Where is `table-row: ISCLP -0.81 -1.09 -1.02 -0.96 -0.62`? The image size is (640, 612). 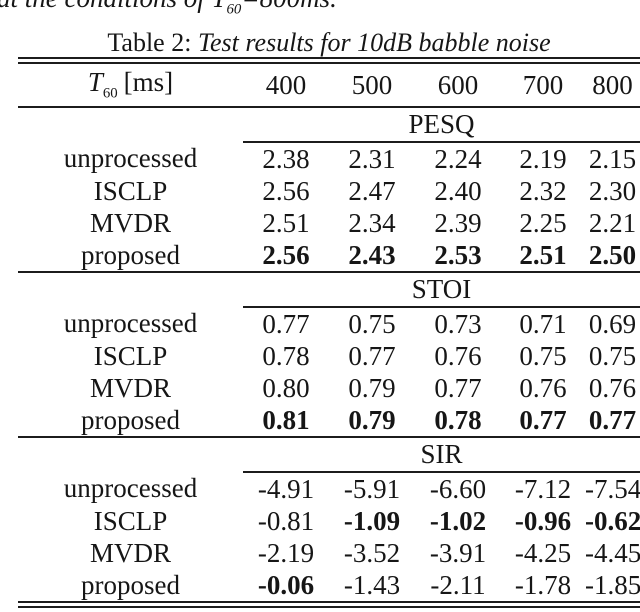 table-row: ISCLP -0.81 -1.09 -1.02 -0.96 -0.62 is located at coordinates (329, 521).